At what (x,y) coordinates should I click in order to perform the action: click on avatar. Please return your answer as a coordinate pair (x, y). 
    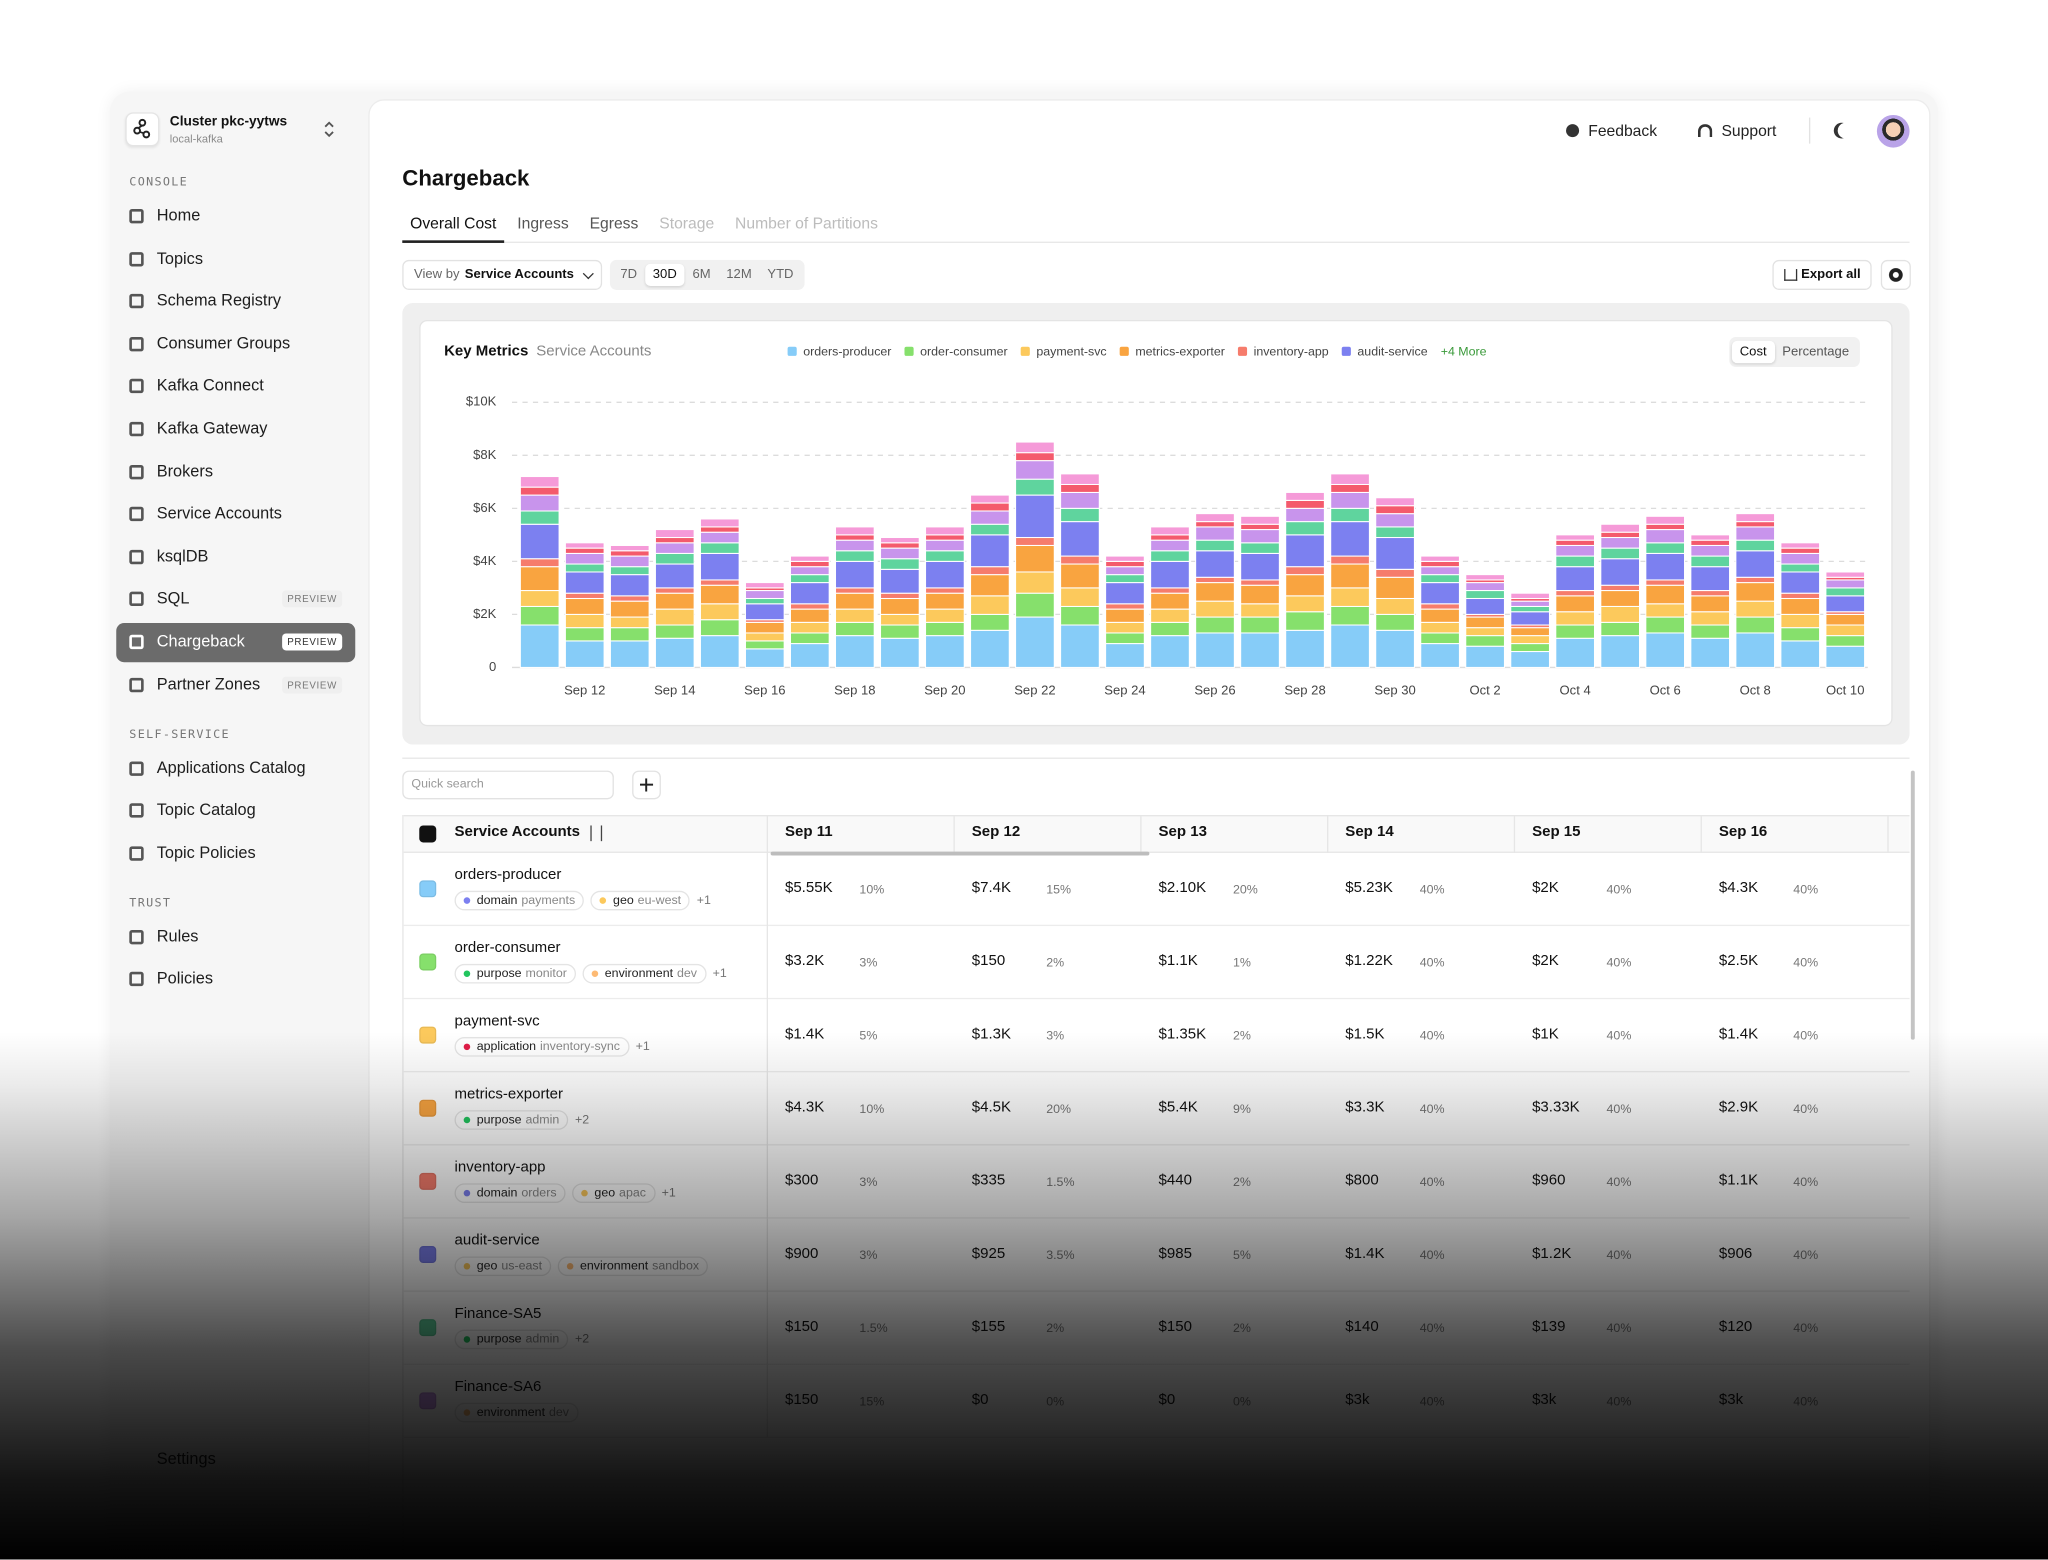
    Looking at the image, I should click on (1893, 131).